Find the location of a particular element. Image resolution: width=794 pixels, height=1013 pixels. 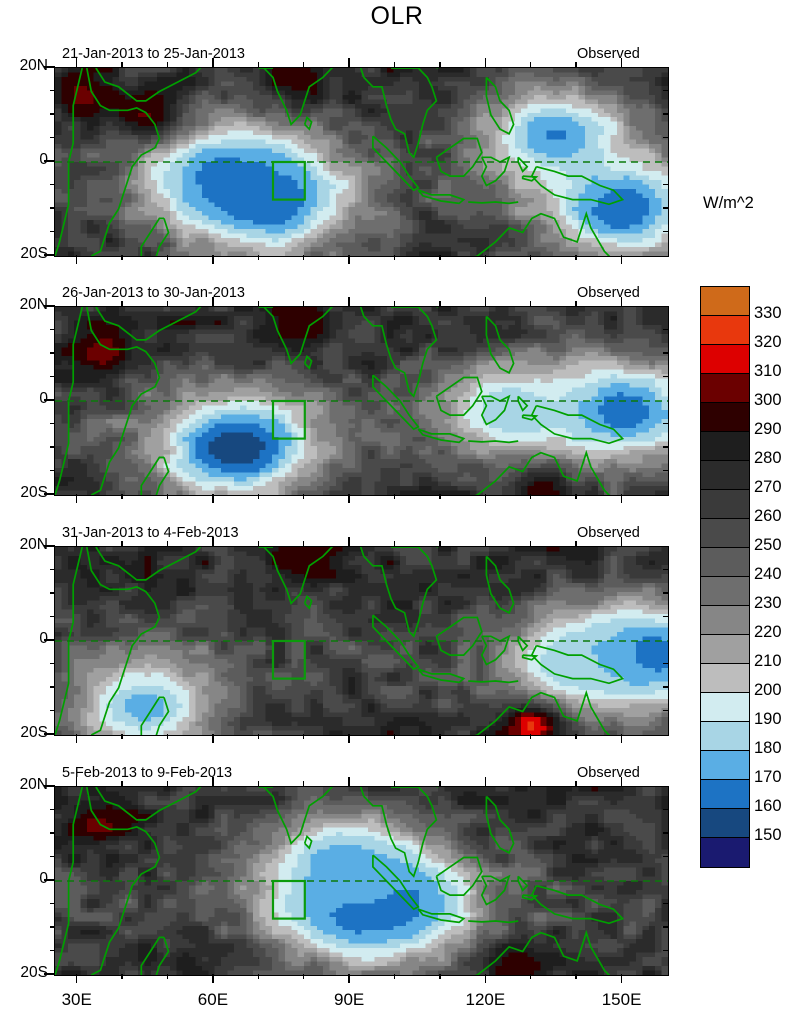

x-tick-label: 150E is located at coordinates (621, 999).